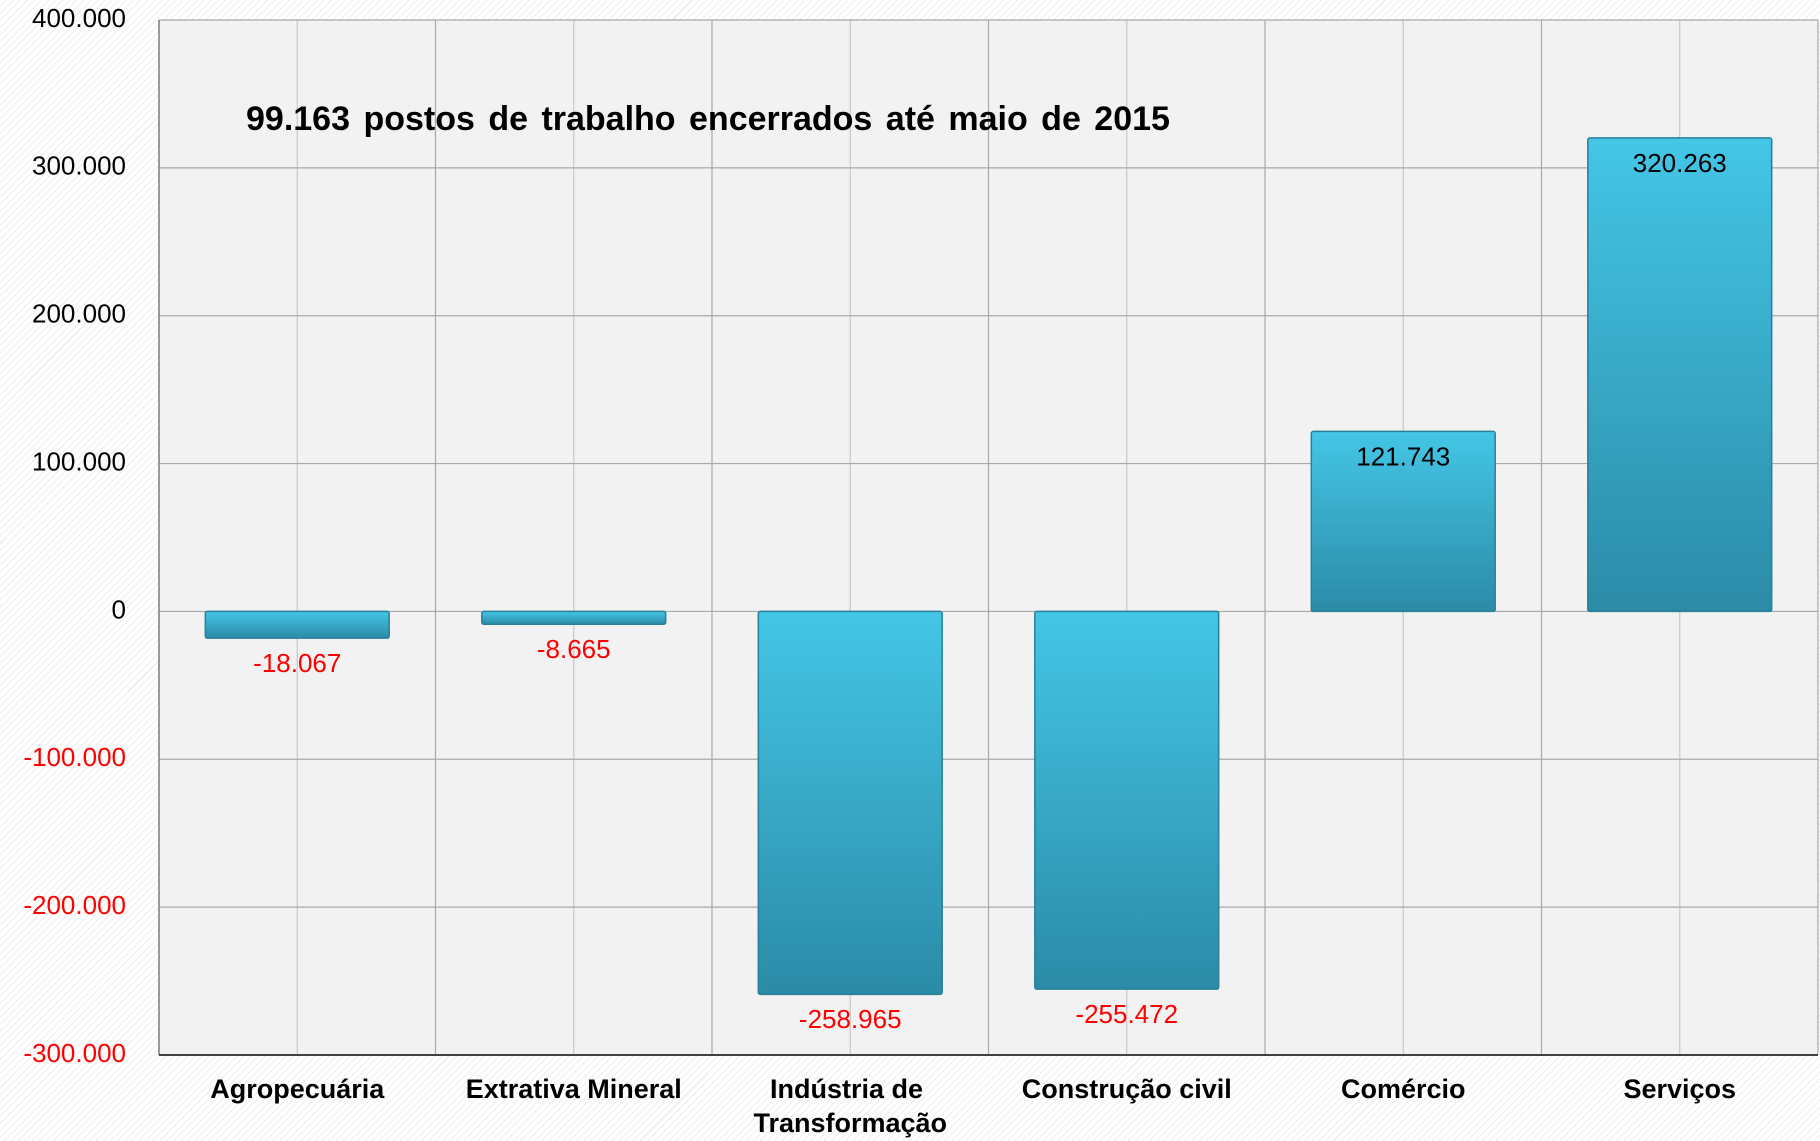 This screenshot has height=1141, width=1820. Describe the element at coordinates (119, 609) in the screenshot. I see `y-tick-label: 0` at that location.